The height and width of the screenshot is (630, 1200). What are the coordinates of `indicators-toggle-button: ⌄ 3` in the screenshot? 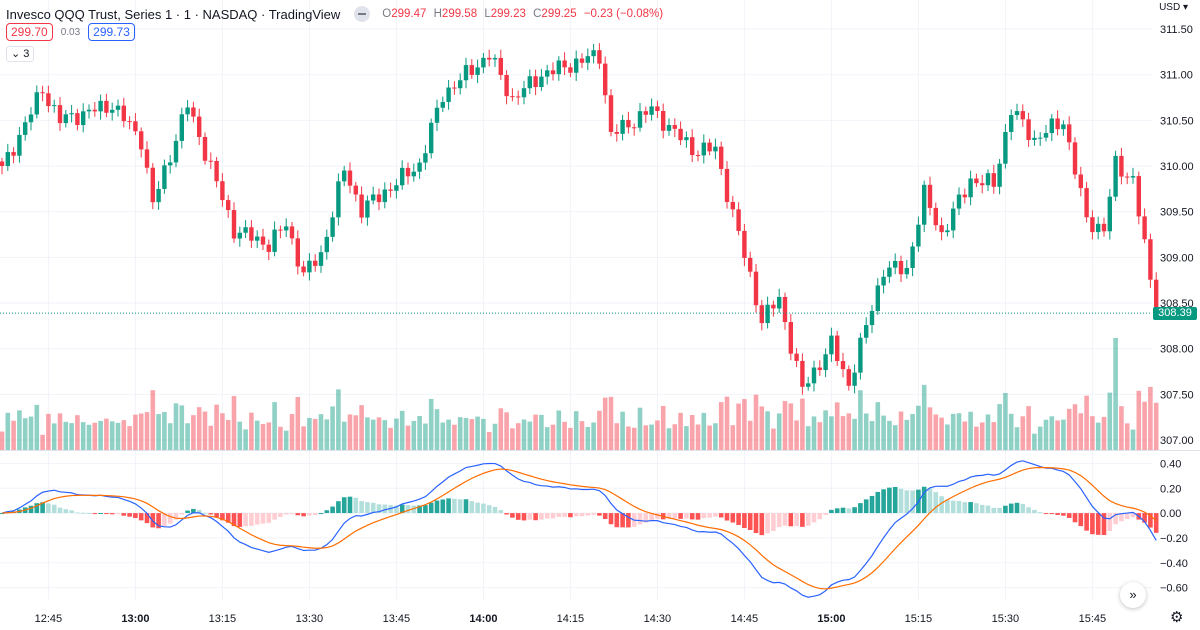 It's located at (20, 54).